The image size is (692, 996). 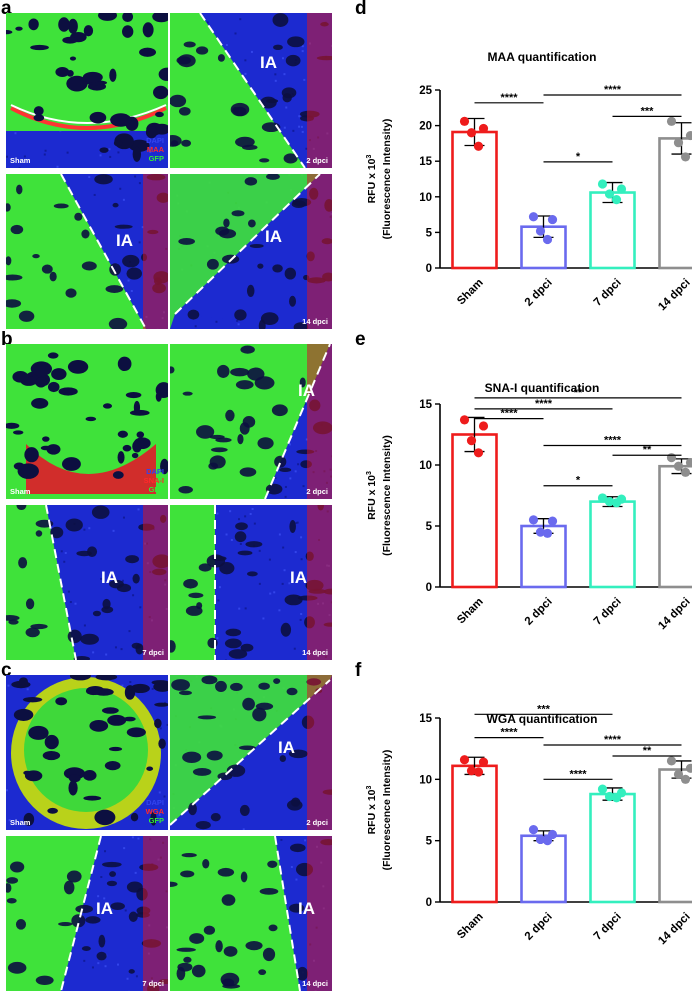 What do you see at coordinates (251, 421) in the screenshot?
I see `micrograph-b-2: IA 2 dpci` at bounding box center [251, 421].